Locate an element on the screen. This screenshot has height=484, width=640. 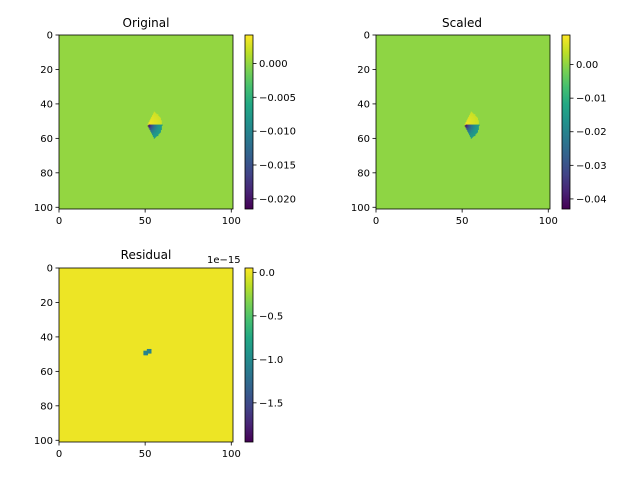
heatmap-background is located at coordinates (146, 122).